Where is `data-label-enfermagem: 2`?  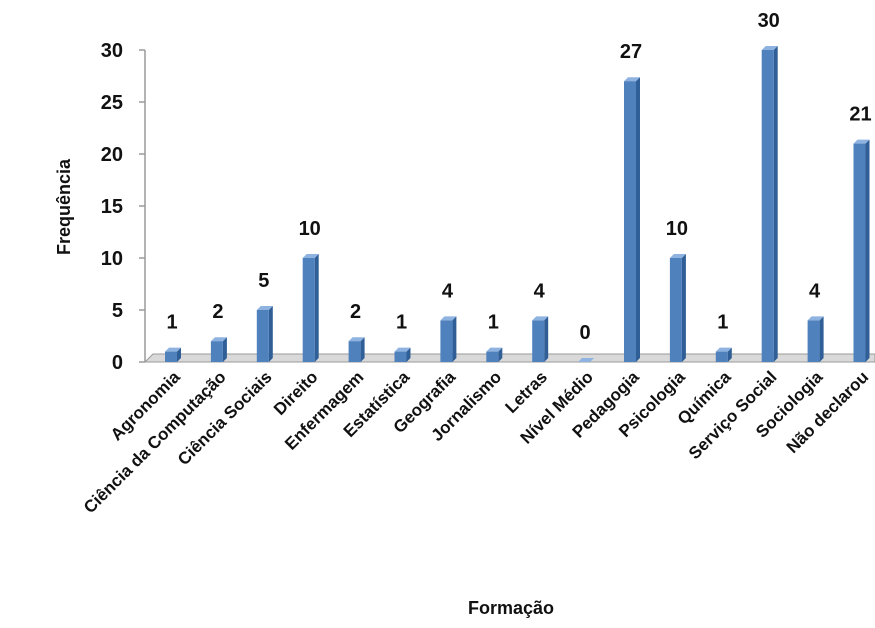
data-label-enfermagem: 2 is located at coordinates (355, 312).